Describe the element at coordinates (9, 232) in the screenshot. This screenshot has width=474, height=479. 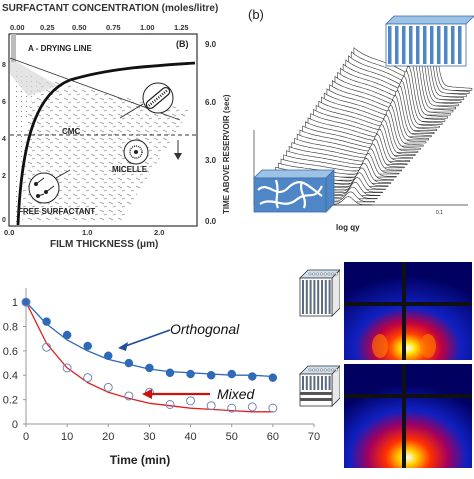
I see `bottom-tick: 0.0` at that location.